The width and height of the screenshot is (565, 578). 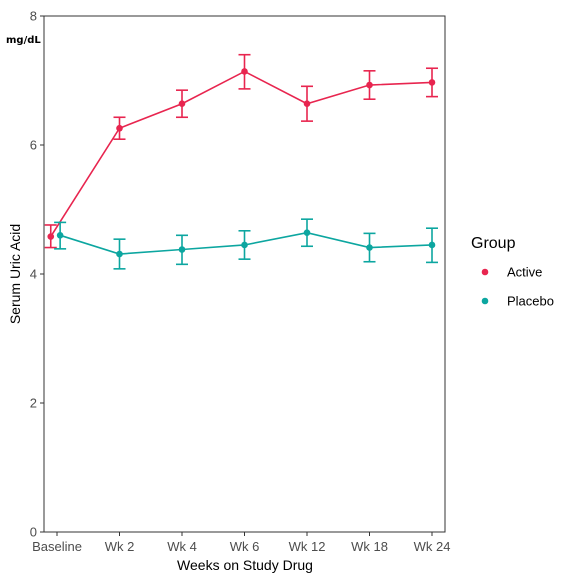 I want to click on y-tick-label: 0, so click(x=33, y=532).